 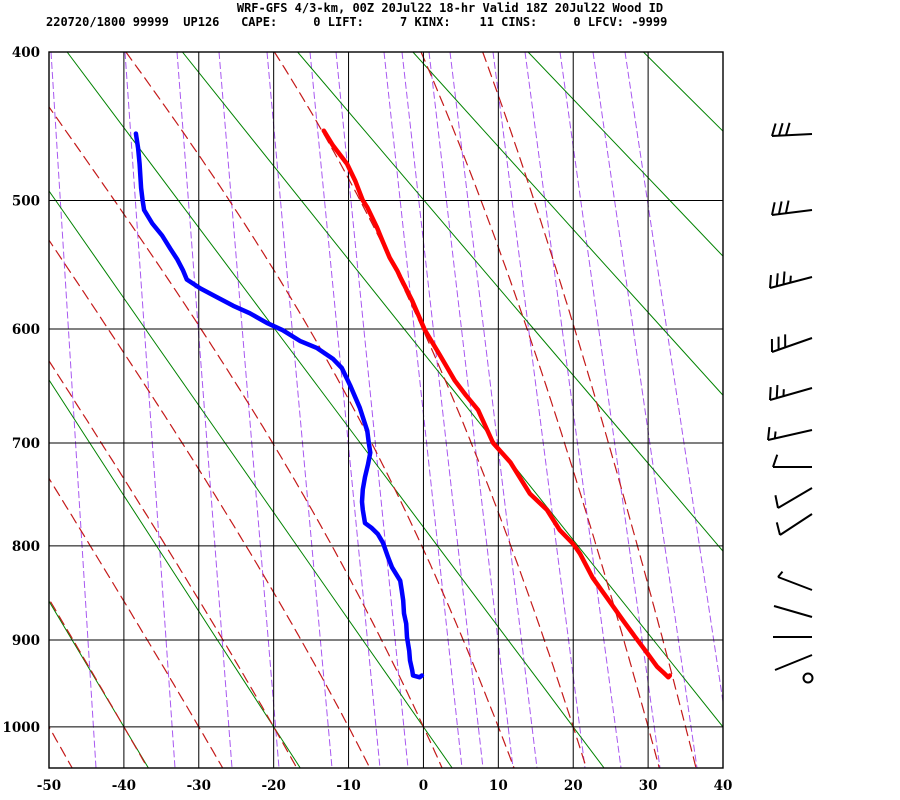 What do you see at coordinates (273, 786) in the screenshot?
I see `temperature-tick-label: -20` at bounding box center [273, 786].